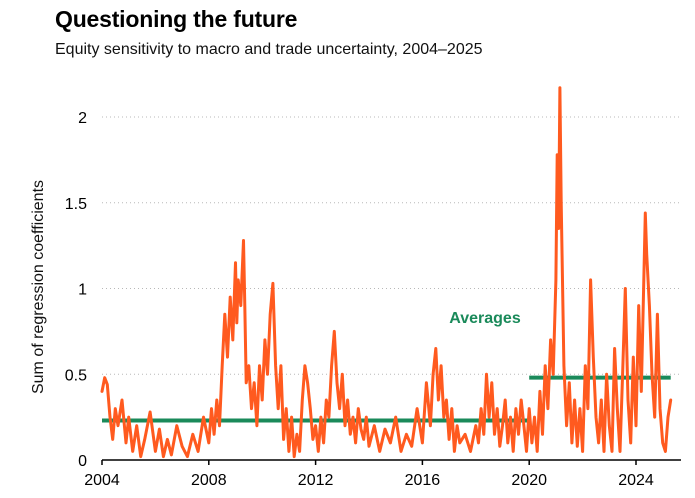 This screenshot has width=695, height=498. I want to click on x-tick-label: 2004, so click(102, 480).